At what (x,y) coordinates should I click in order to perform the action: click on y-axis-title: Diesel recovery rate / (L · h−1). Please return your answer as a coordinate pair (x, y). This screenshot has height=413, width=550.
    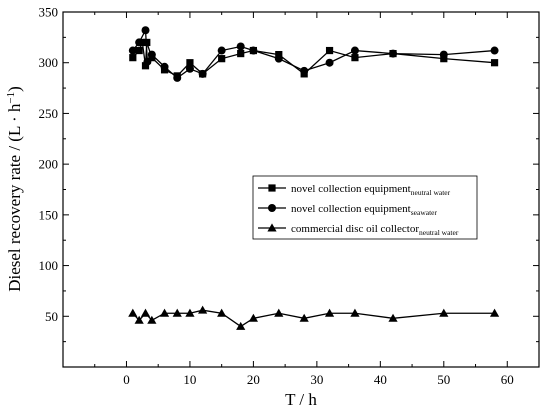
    Looking at the image, I should click on (14, 189).